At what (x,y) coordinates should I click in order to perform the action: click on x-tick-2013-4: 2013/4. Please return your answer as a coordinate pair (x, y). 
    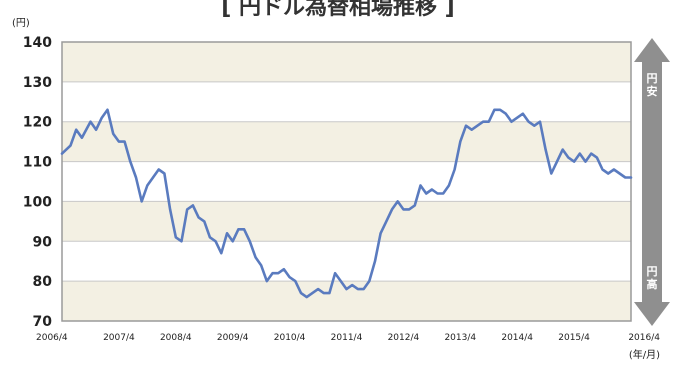
    Looking at the image, I should click on (460, 338).